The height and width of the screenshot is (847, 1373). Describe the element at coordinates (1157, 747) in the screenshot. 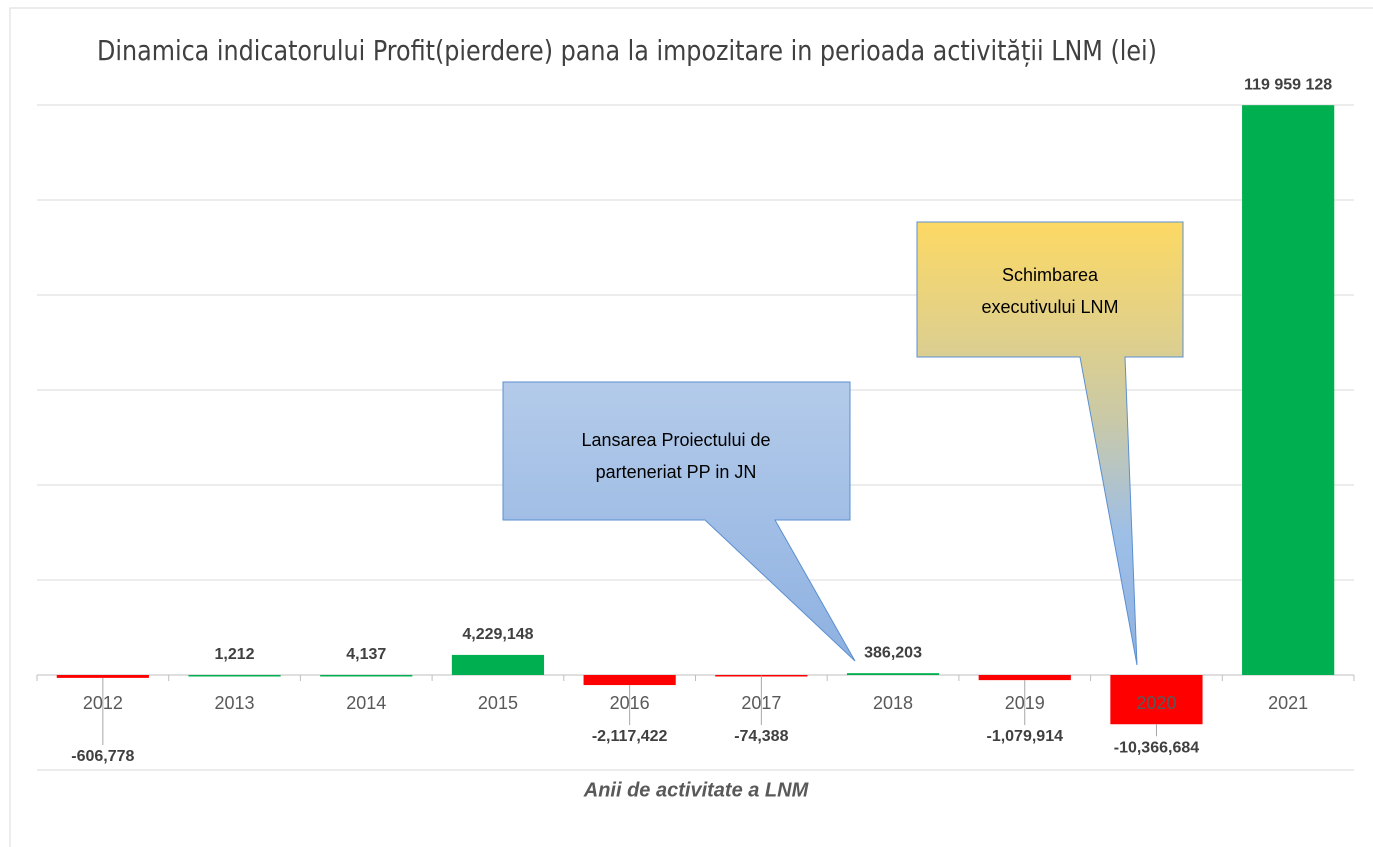

I see `data-label: -10,366,684` at that location.